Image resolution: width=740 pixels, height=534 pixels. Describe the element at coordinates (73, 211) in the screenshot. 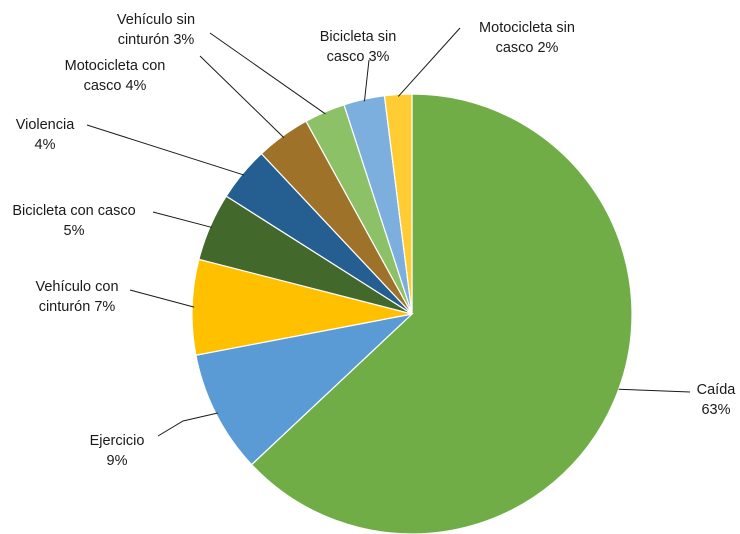

I see `slice-label-line: Bicicleta con casco` at that location.